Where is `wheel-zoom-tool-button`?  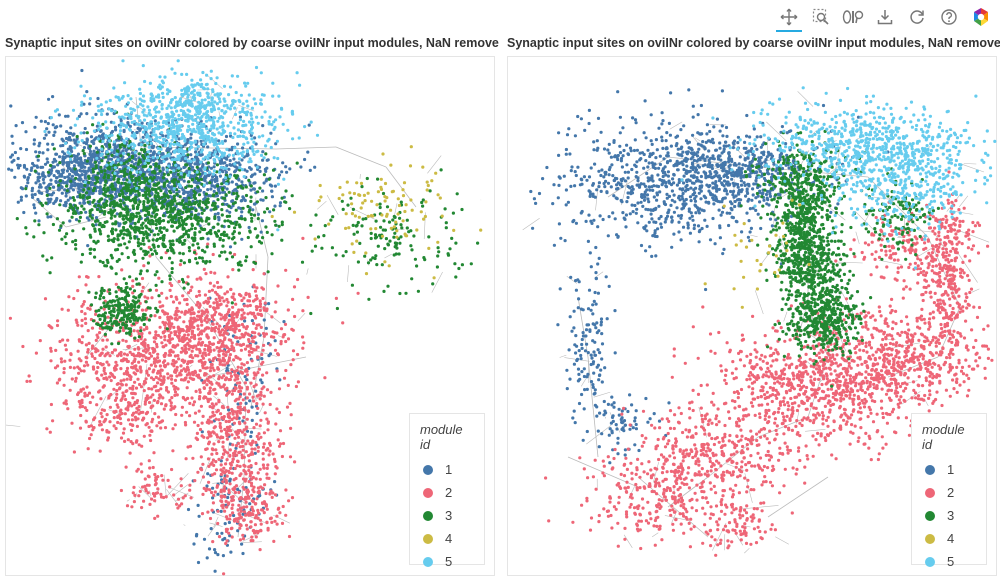
wheel-zoom-tool-button is located at coordinates (853, 17).